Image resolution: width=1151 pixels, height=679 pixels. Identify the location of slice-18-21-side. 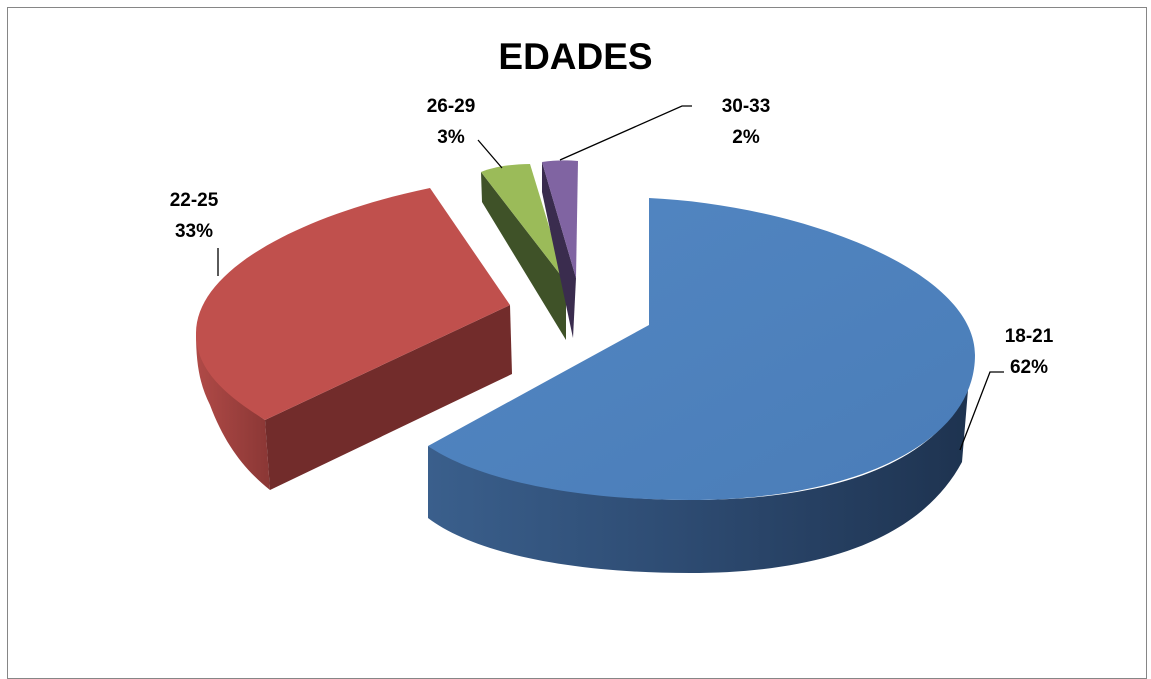
(698, 481).